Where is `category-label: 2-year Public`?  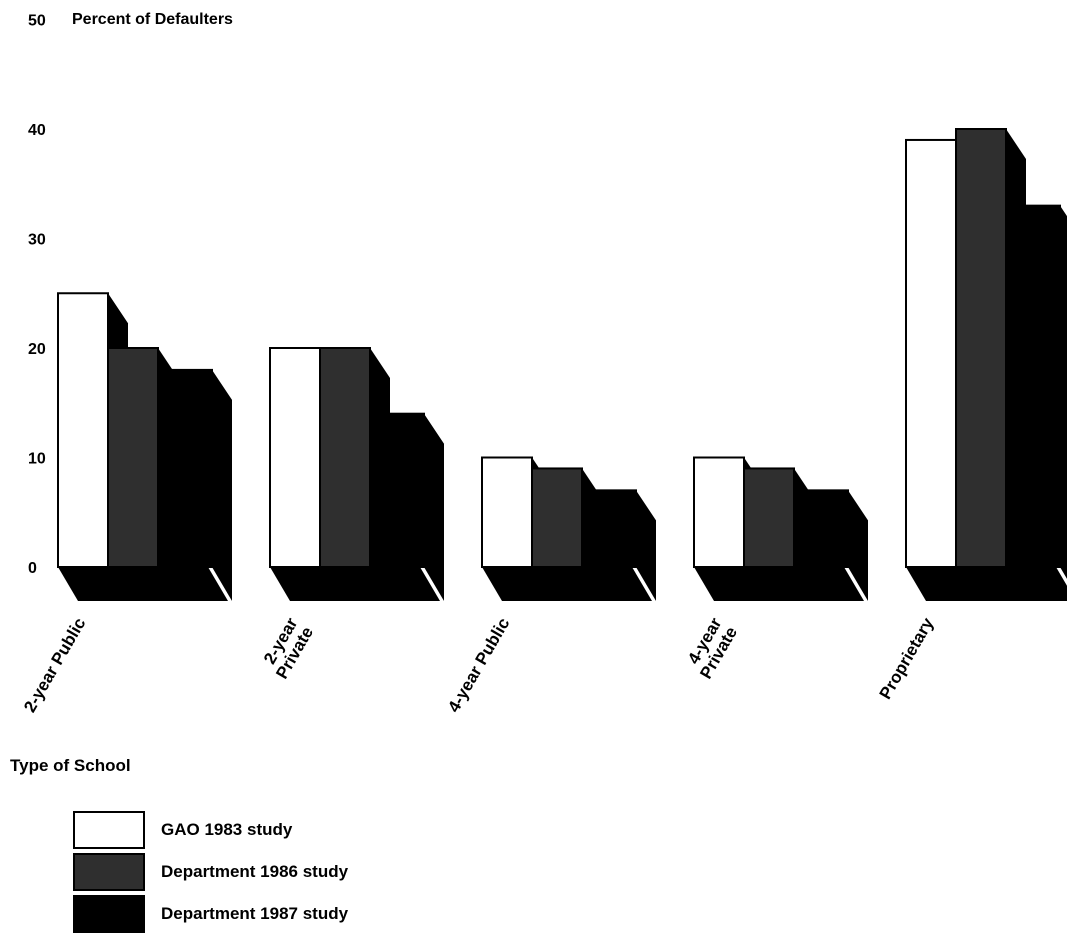 category-label: 2-year Public is located at coordinates (54, 665).